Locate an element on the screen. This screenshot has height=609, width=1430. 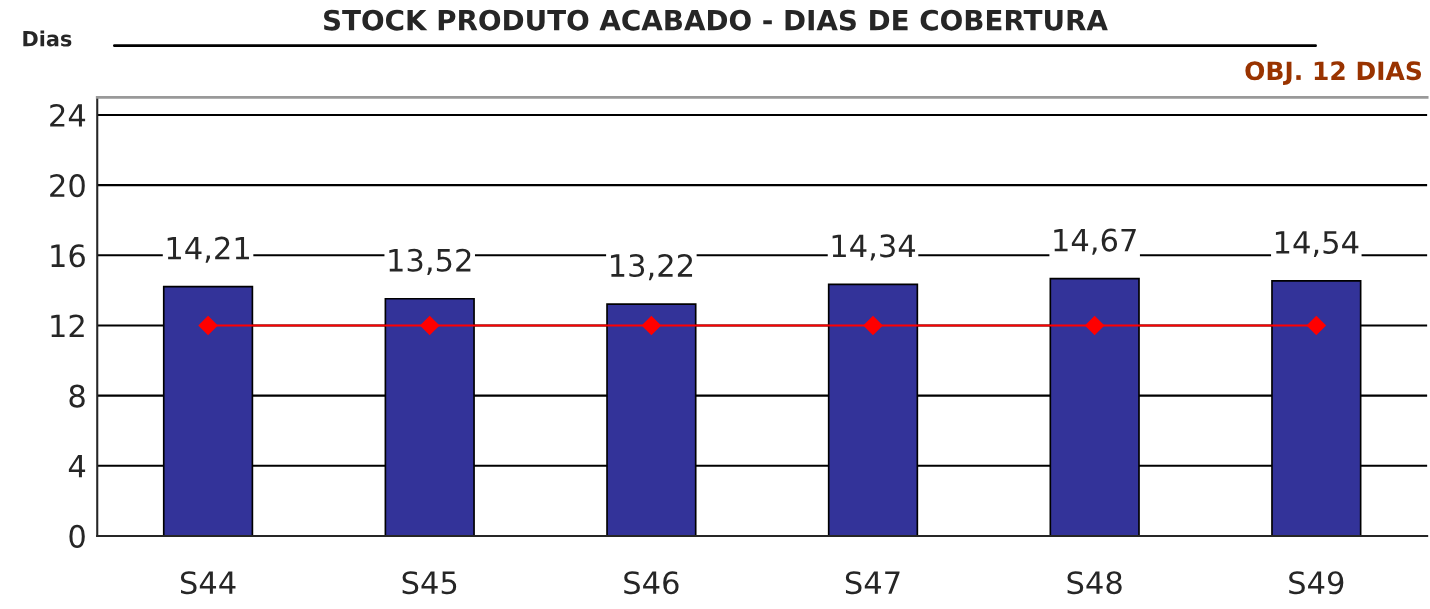
text: OBJ. 12 DIAS is located at coordinates (1333, 73).